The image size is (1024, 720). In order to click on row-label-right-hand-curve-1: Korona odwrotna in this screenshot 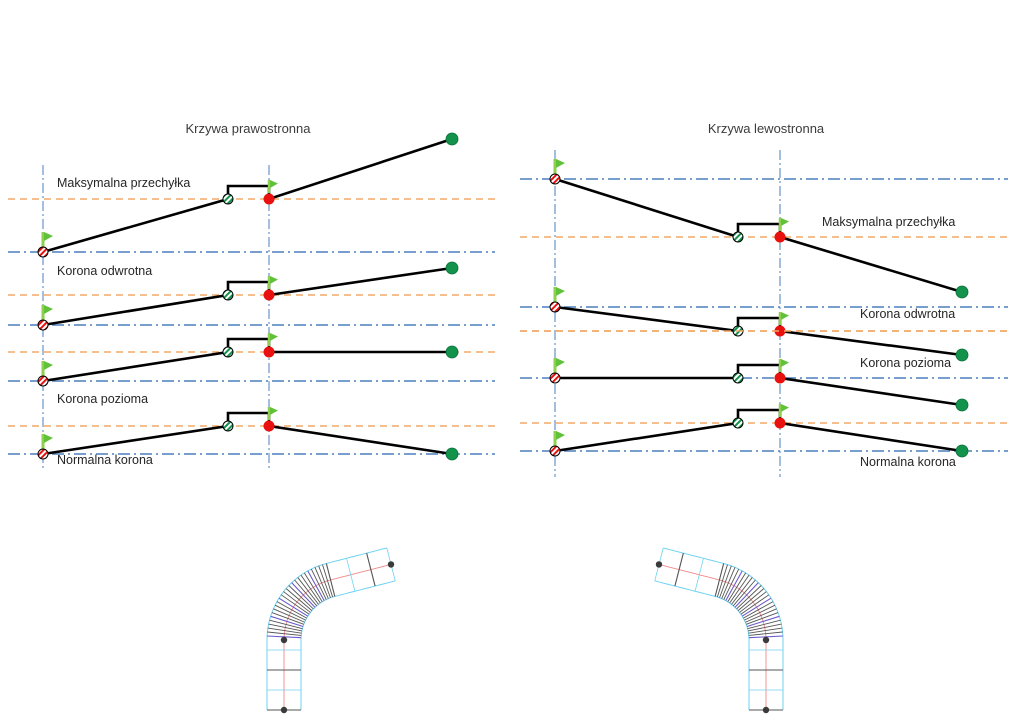, I will do `click(105, 271)`.